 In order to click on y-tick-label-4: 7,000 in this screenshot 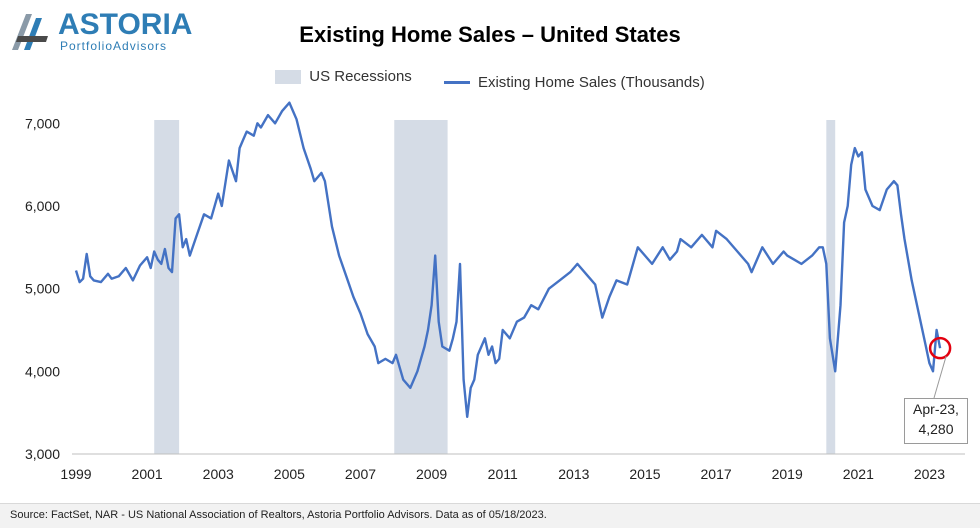, I will do `click(42, 123)`.